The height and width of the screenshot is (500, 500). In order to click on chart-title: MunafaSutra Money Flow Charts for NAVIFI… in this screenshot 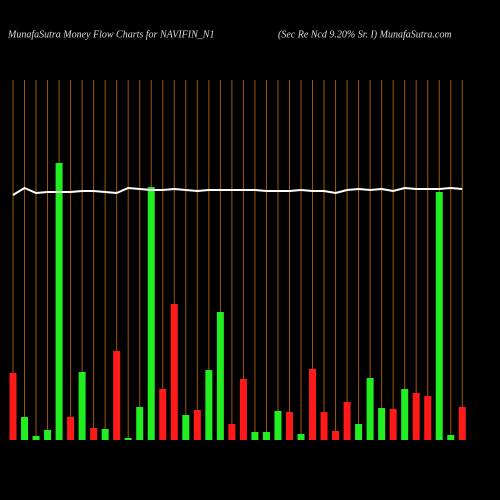, I will do `click(110, 34)`.